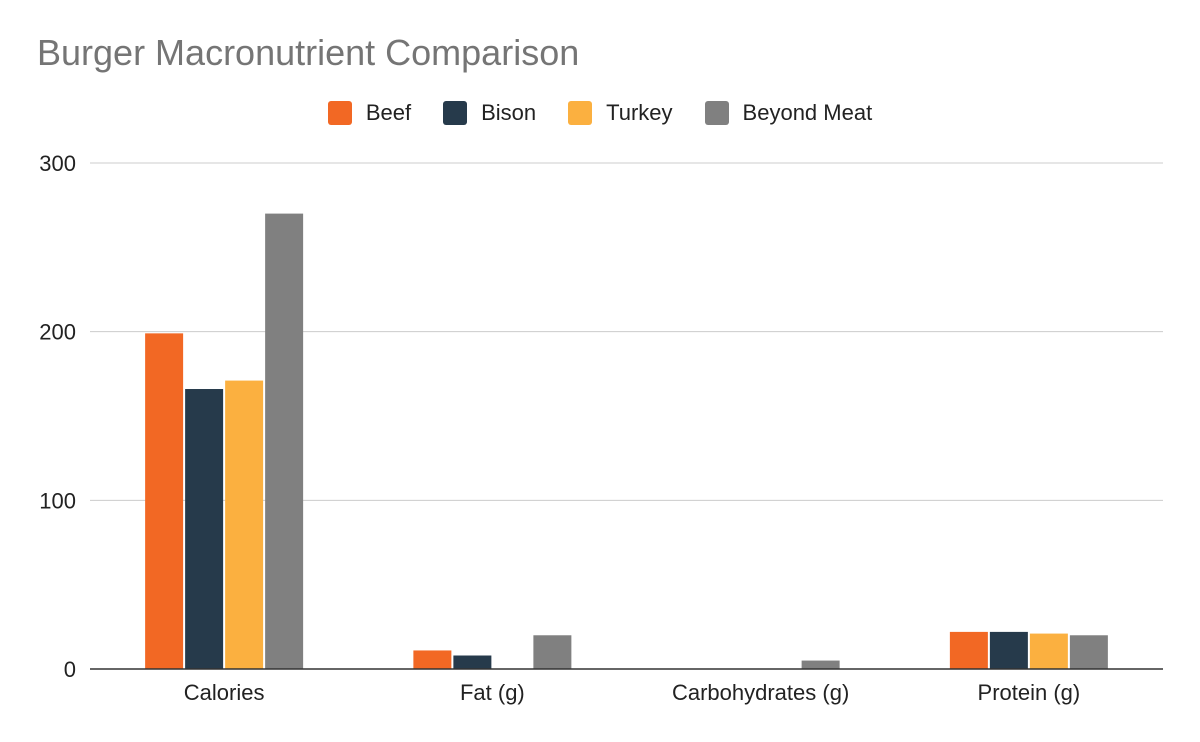 Image resolution: width=1200 pixels, height=742 pixels. Describe the element at coordinates (760, 692) in the screenshot. I see `x-tick-label: Carbohydrates (g)` at that location.